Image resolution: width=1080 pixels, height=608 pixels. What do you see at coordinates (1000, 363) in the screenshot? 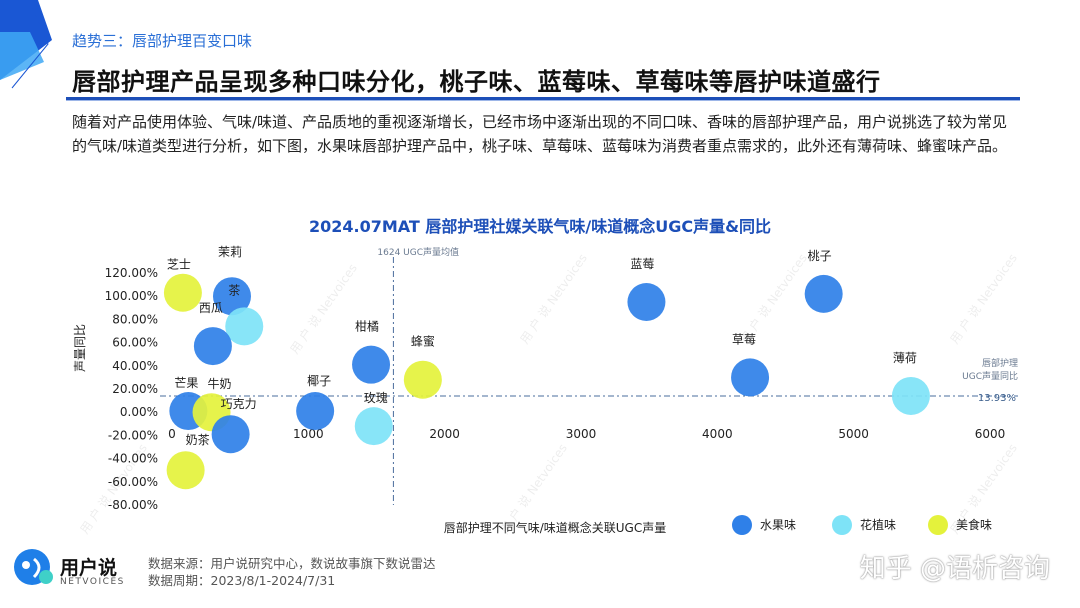
I see `mean-growth-label: 唇部护理` at bounding box center [1000, 363].